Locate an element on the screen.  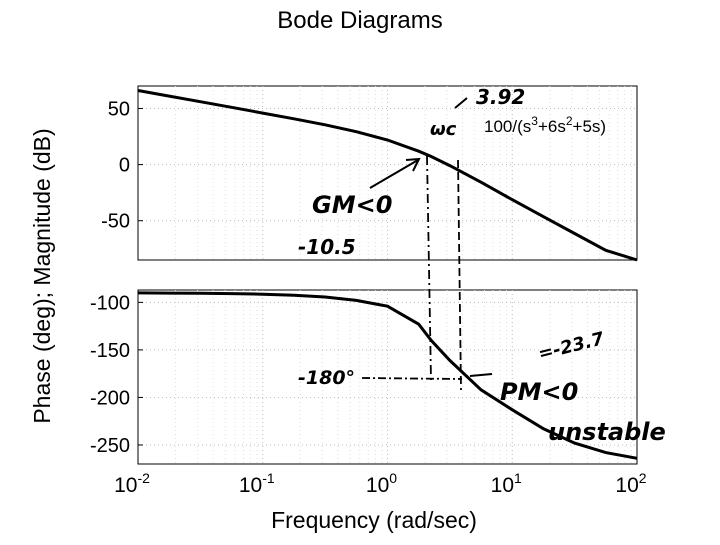
gm-annotation: GM<0 is located at coordinates (352, 205).